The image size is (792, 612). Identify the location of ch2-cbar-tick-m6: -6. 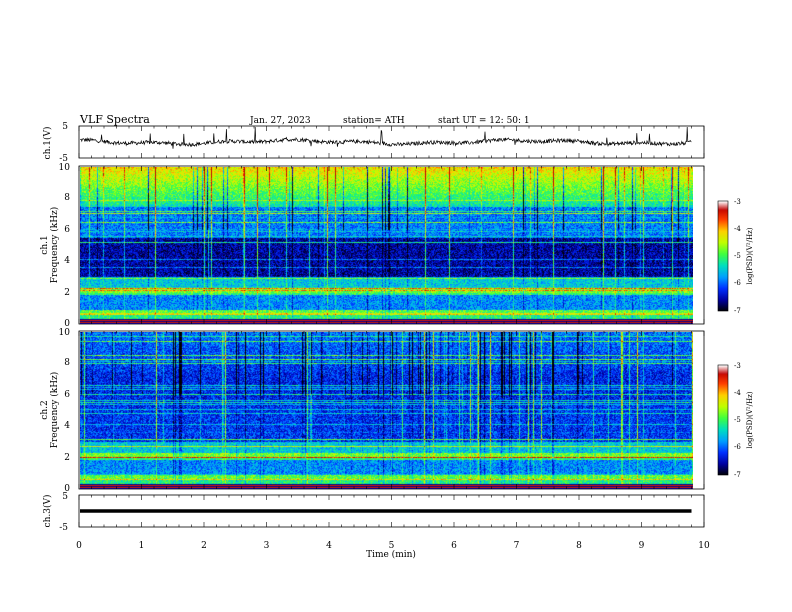
(737, 447).